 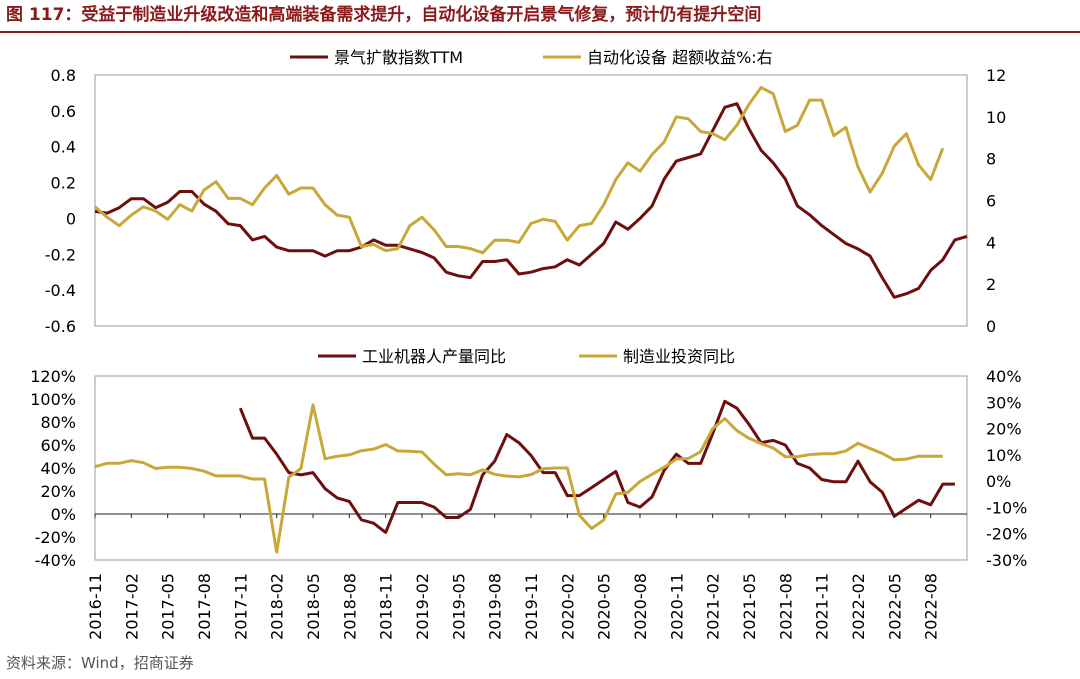 I want to click on y-right-tick-label: 2, so click(x=991, y=284).